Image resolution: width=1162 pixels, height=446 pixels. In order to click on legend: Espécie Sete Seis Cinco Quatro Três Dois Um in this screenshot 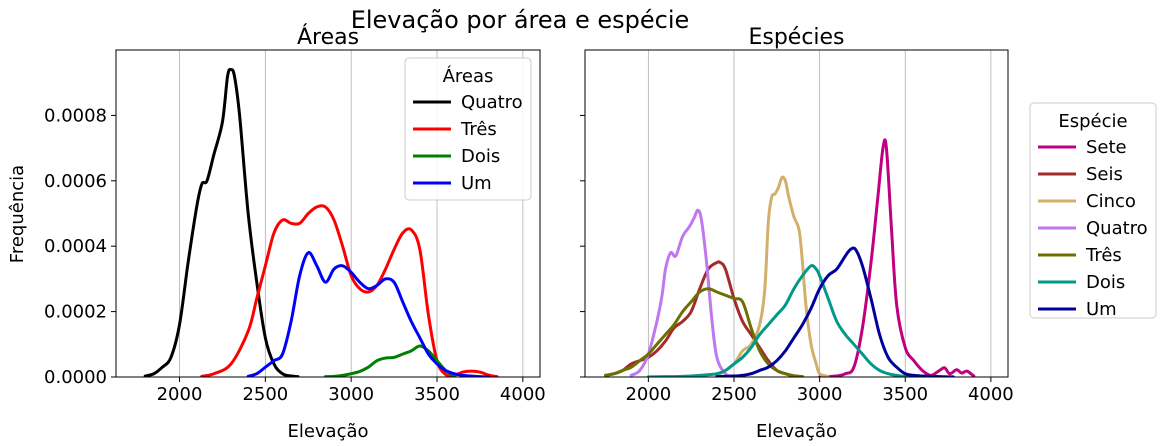, I will do `click(1093, 211)`.